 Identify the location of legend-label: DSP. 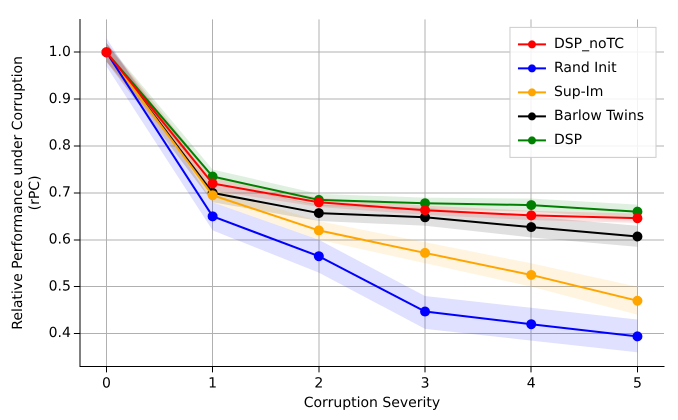
(568, 140).